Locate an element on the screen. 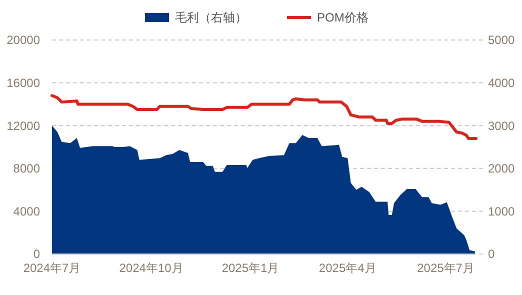 This screenshot has width=522, height=295. y2-tick-label: 0 is located at coordinates (491, 254).